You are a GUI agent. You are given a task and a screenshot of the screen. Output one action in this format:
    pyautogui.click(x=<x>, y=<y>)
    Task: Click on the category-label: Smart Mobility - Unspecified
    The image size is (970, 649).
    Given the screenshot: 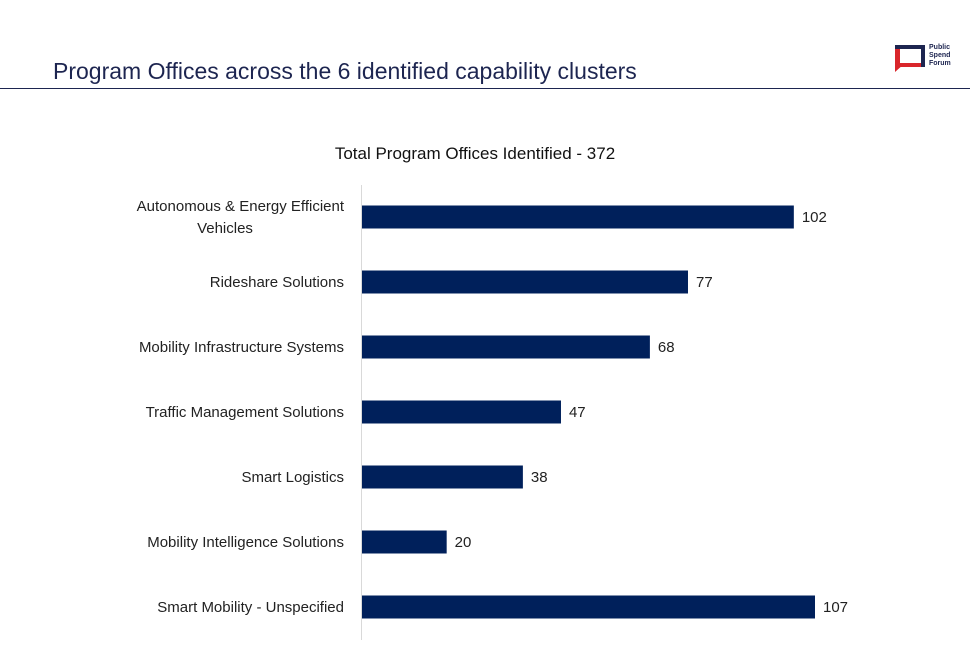 What is the action you would take?
    pyautogui.click(x=250, y=607)
    